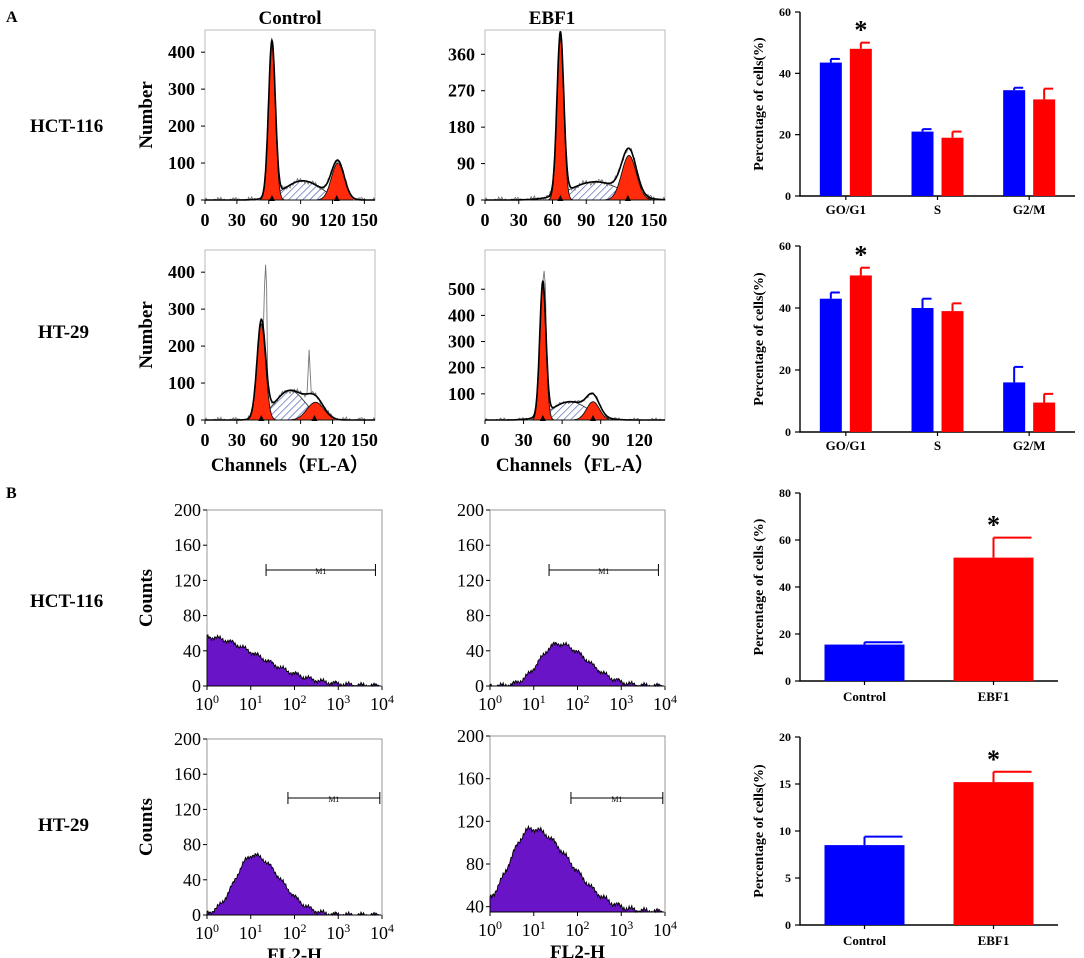 The width and height of the screenshot is (1084, 958). What do you see at coordinates (846, 445) in the screenshot?
I see `x-tick-label: GO/G1` at bounding box center [846, 445].